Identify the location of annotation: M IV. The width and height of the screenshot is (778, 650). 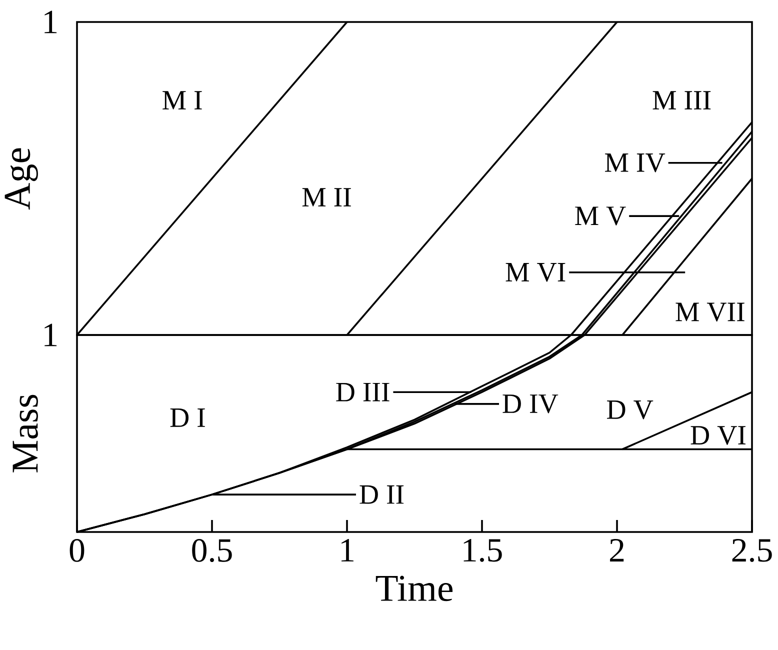
(635, 162).